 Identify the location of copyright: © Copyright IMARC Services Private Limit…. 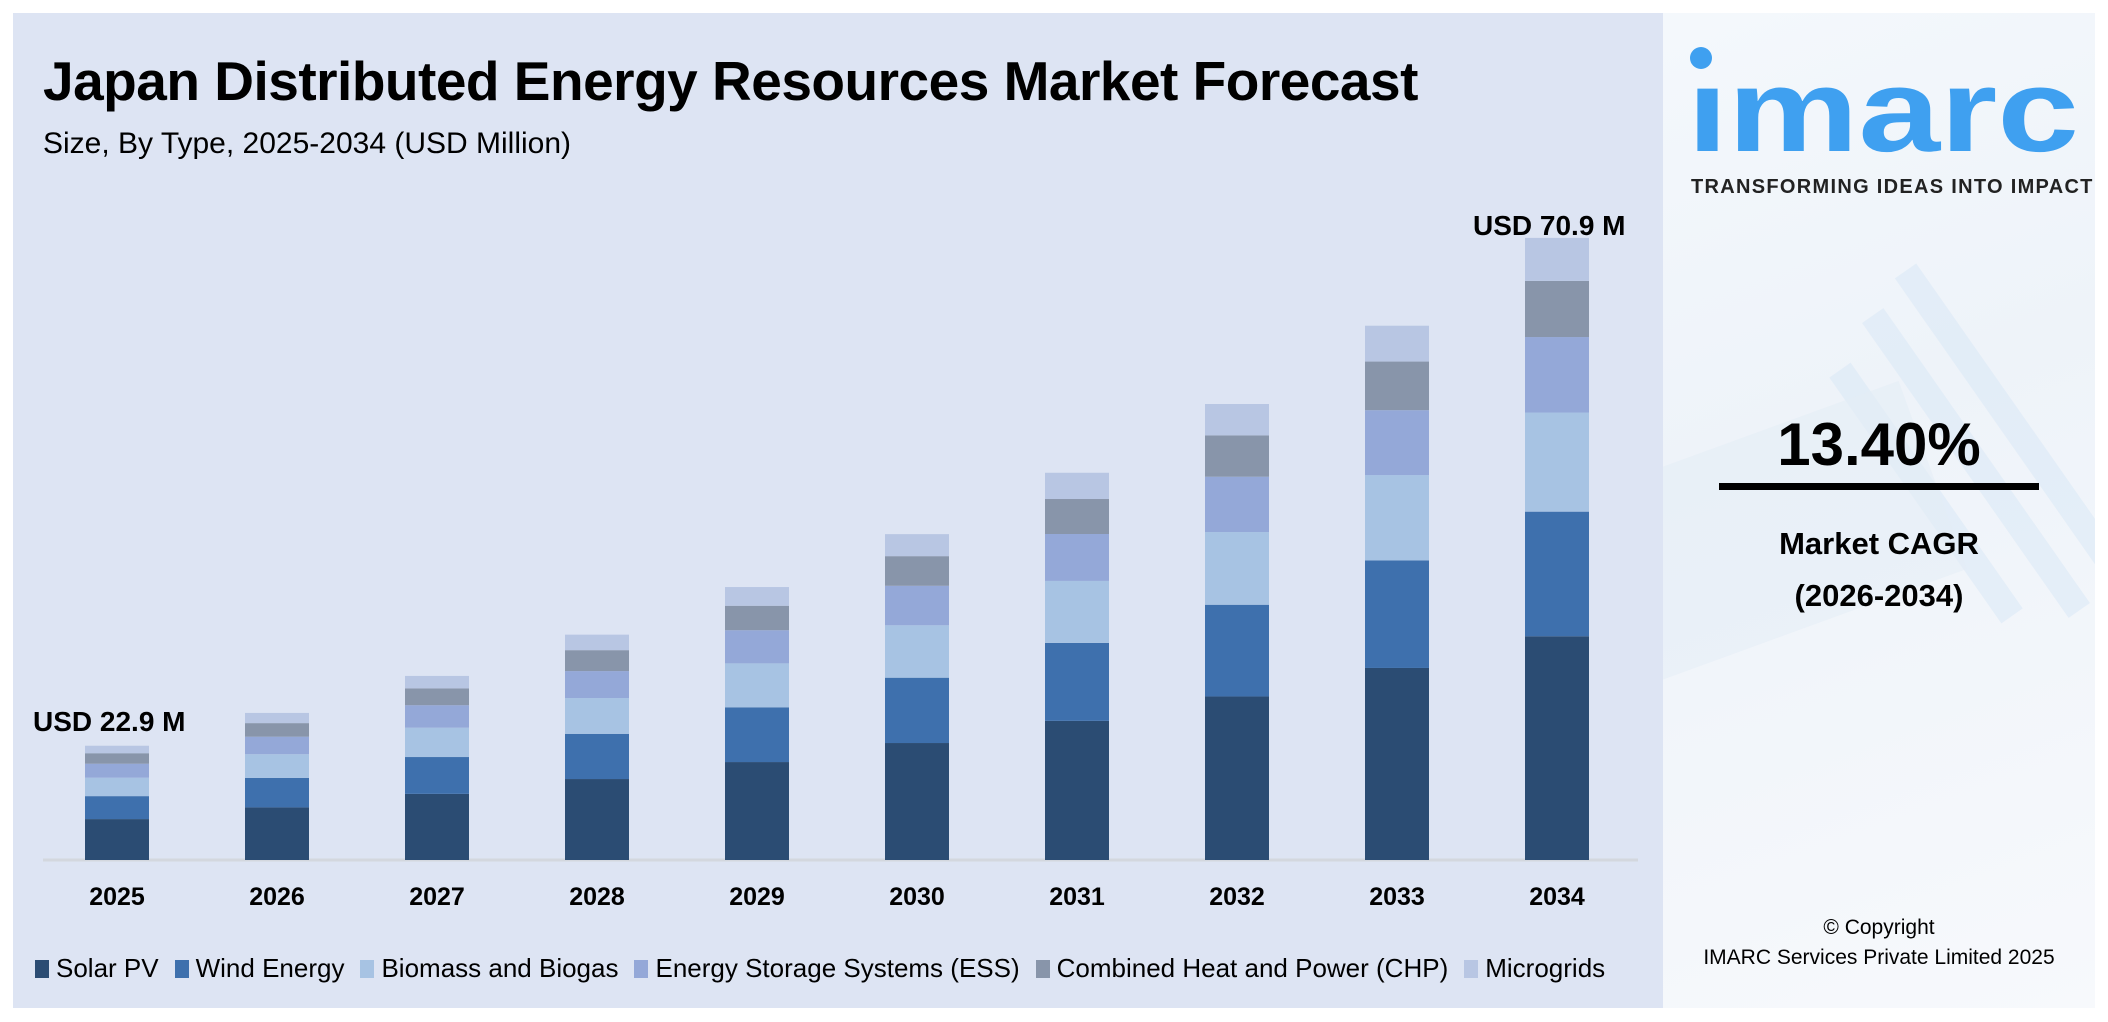
(1879, 943).